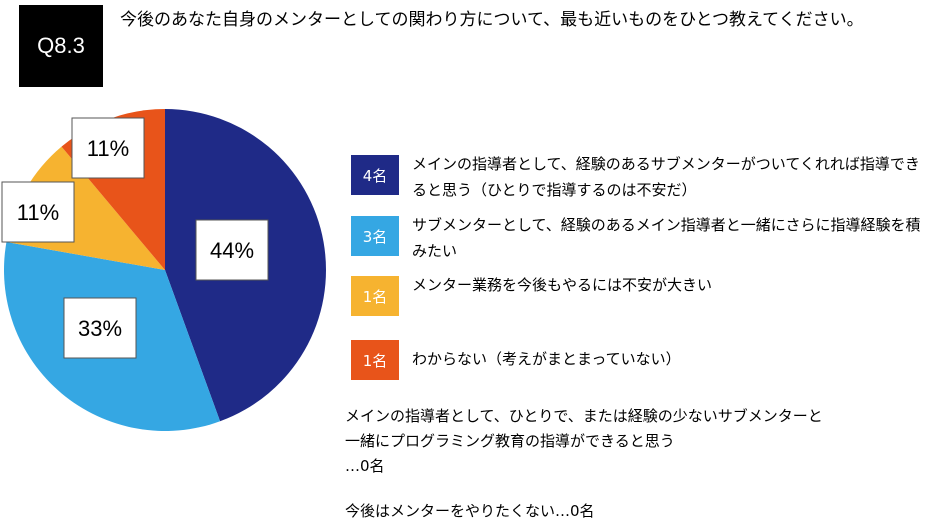 Image resolution: width=933 pixels, height=526 pixels. Describe the element at coordinates (375, 296) in the screenshot. I see `legend-swatch-3: 1名` at that location.